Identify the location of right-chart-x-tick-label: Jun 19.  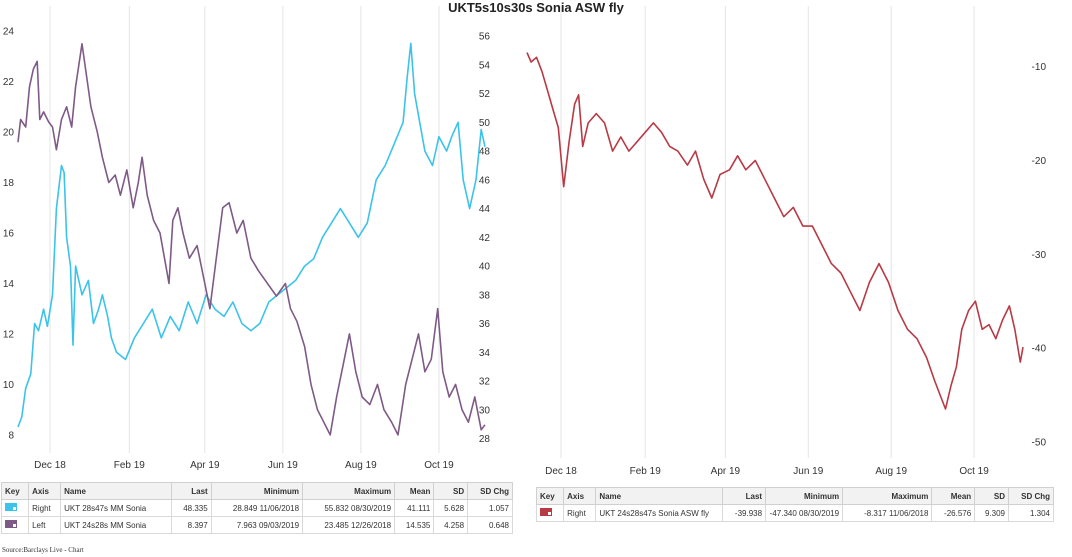
(808, 471).